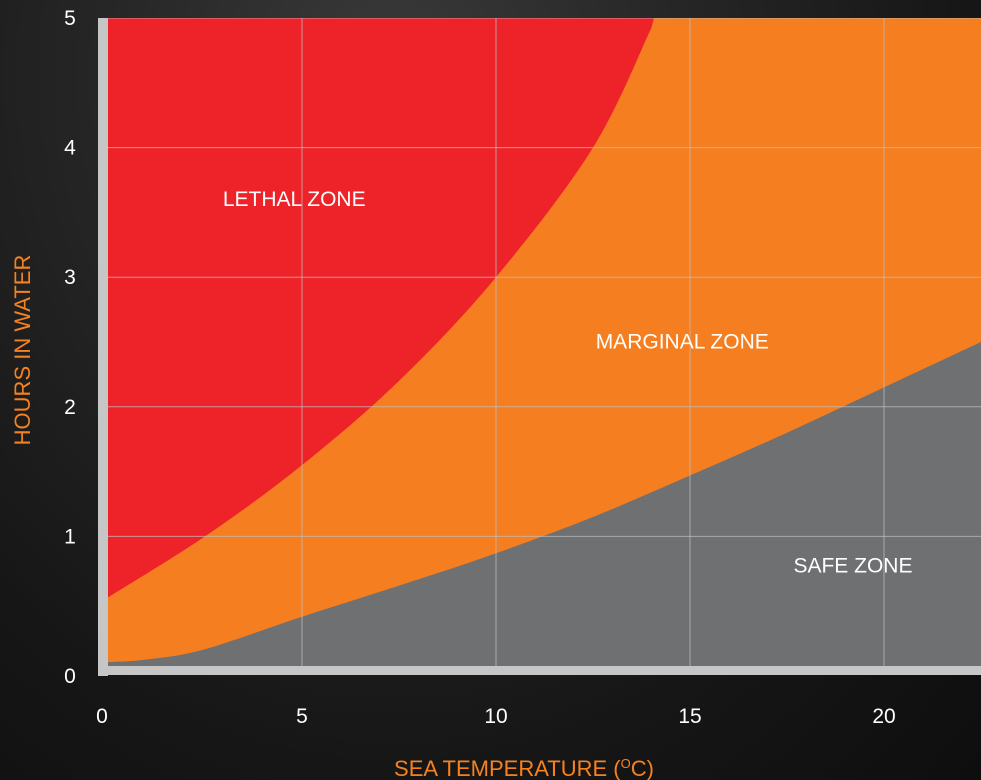  I want to click on y-tick-label: 4, so click(70, 148).